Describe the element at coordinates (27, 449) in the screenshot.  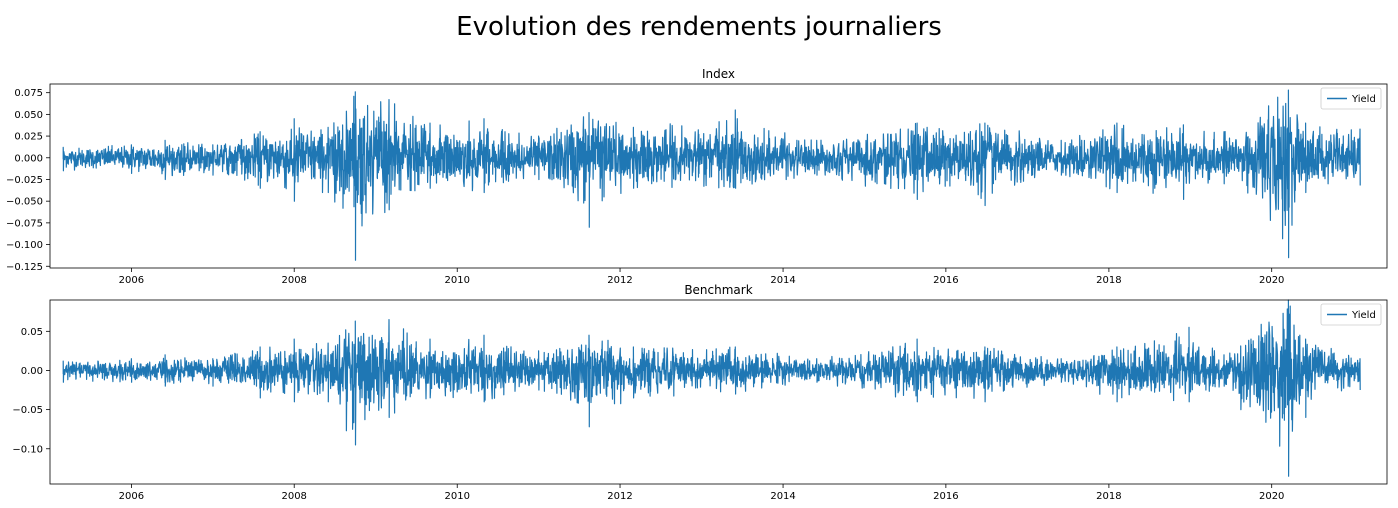
I see `y-tick-label: −0.10` at that location.